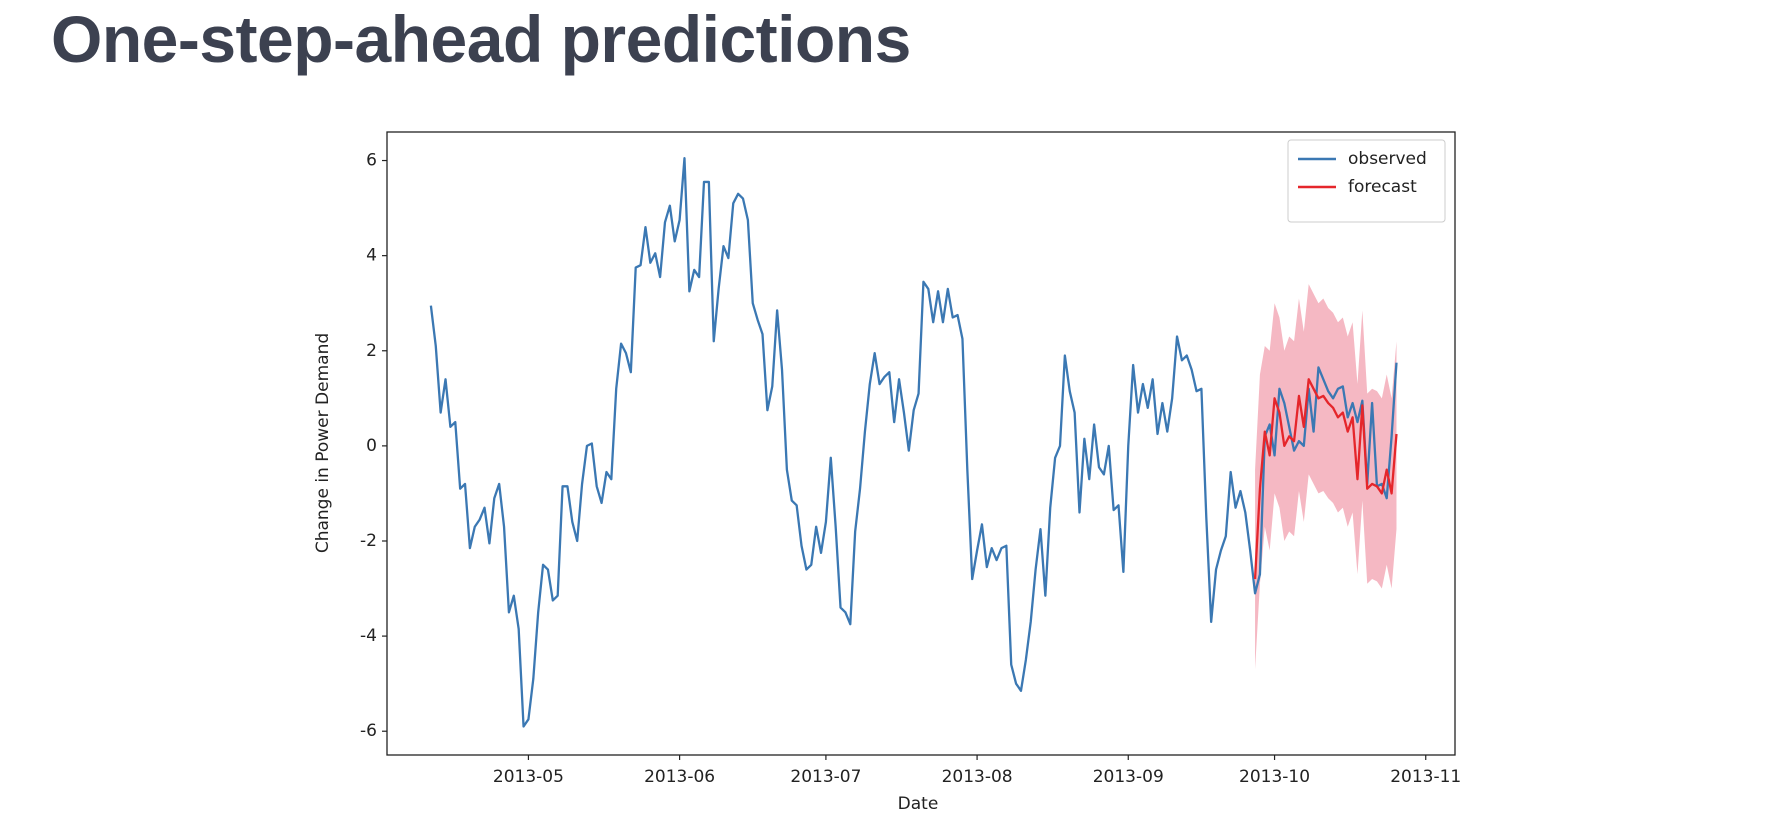  Describe the element at coordinates (368, 636) in the screenshot. I see `y-tick-label: -4` at that location.